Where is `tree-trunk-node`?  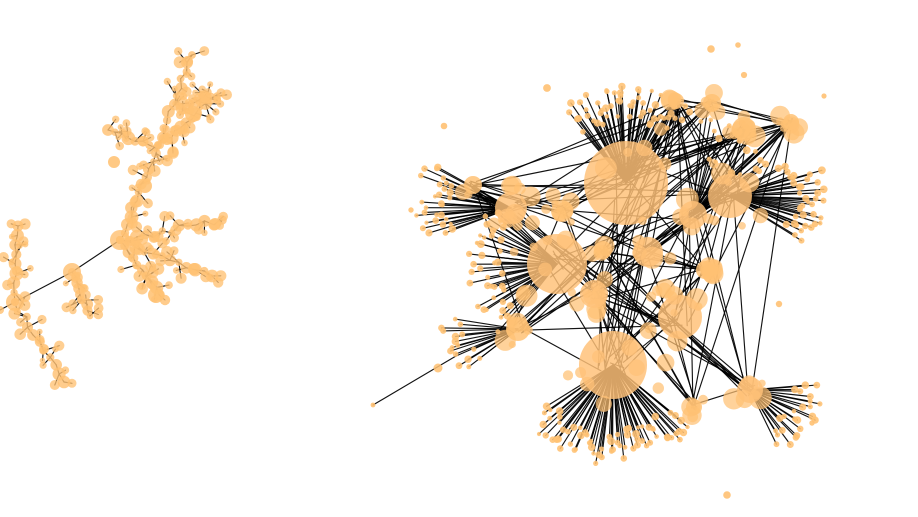
tree-trunk-node is located at coordinates (2, 310).